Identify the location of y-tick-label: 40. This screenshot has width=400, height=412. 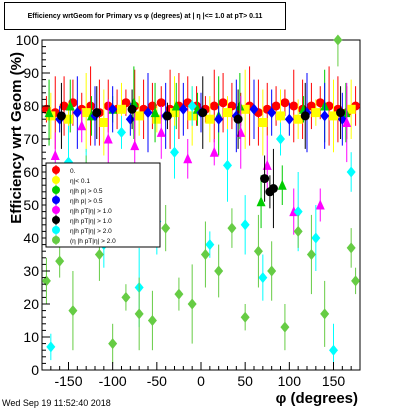
(31, 238).